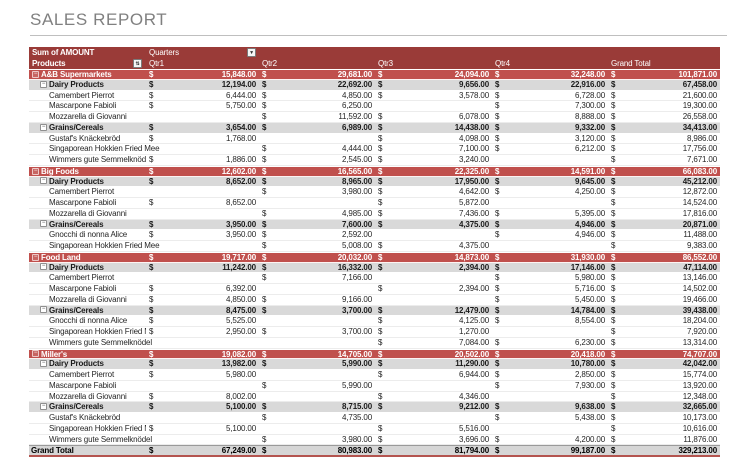 This screenshot has width=750, height=476. I want to click on value-cell: $101,871.00, so click(664, 74).